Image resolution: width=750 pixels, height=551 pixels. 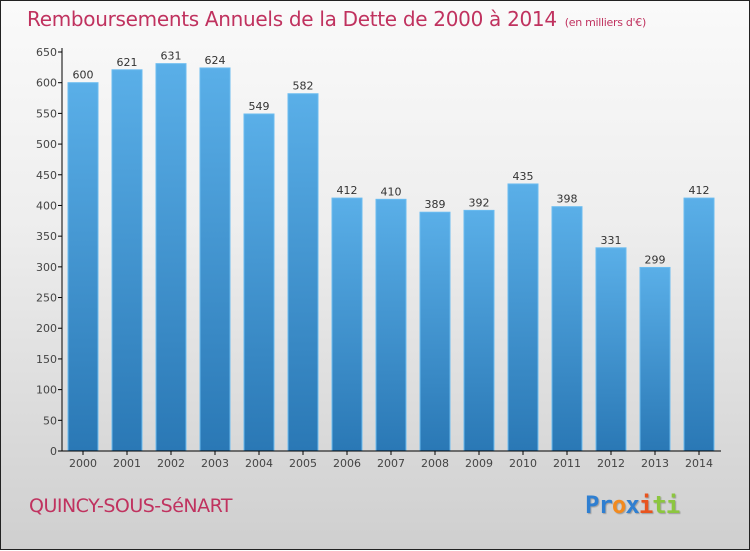 I want to click on x-tick-label-2000: 2000, so click(x=83, y=463).